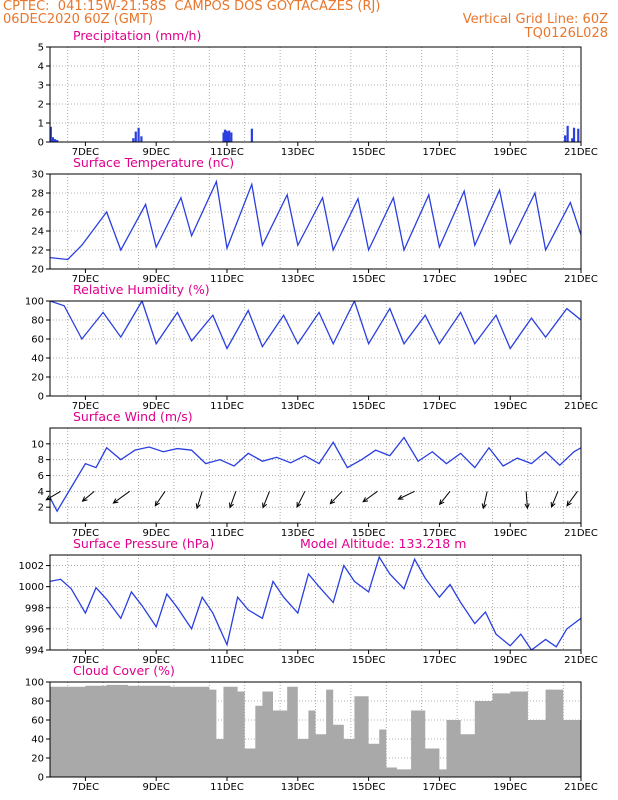  What do you see at coordinates (137, 35) in the screenshot?
I see `panel-title: Precipitation (mm/h)` at bounding box center [137, 35].